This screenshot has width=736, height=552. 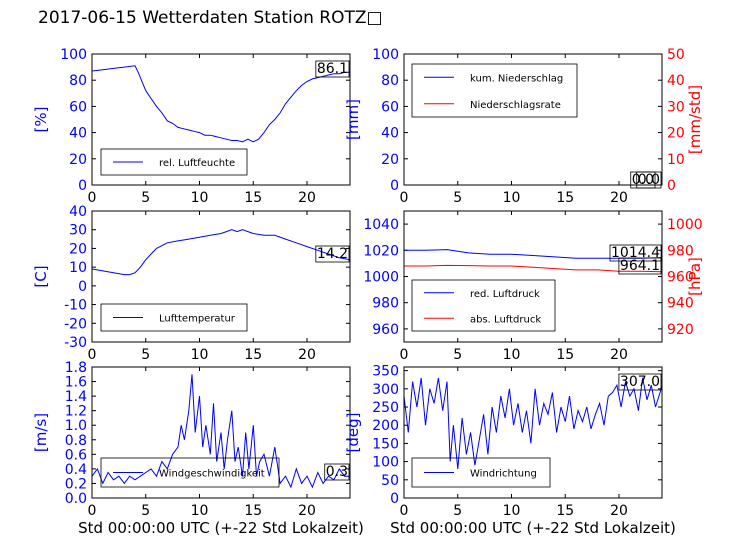 What do you see at coordinates (75, 306) in the screenshot?
I see `y-tick-label: -10` at bounding box center [75, 306].